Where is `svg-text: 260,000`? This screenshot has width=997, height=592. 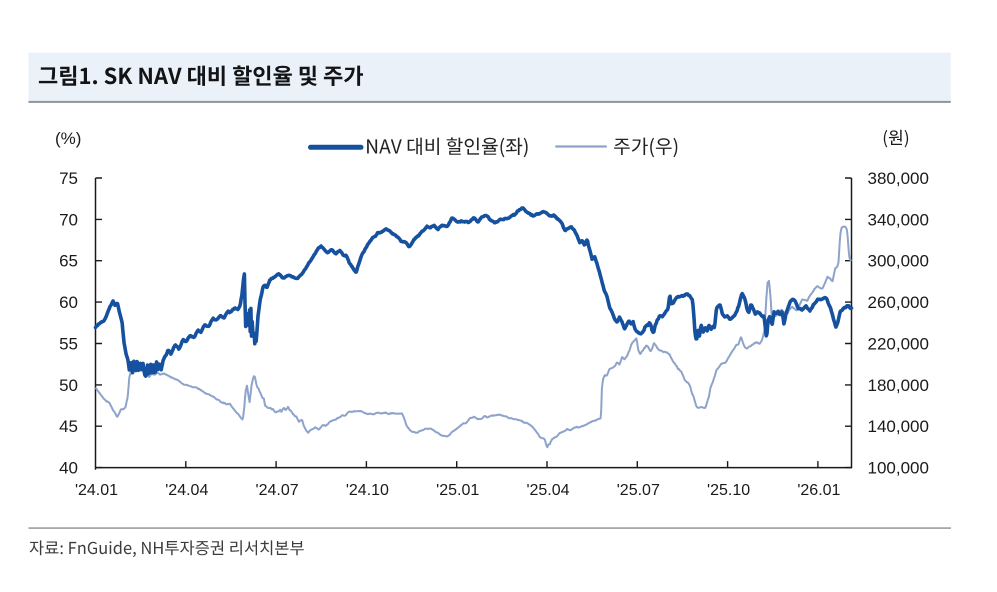 svg-text: 260,000 is located at coordinates (898, 302).